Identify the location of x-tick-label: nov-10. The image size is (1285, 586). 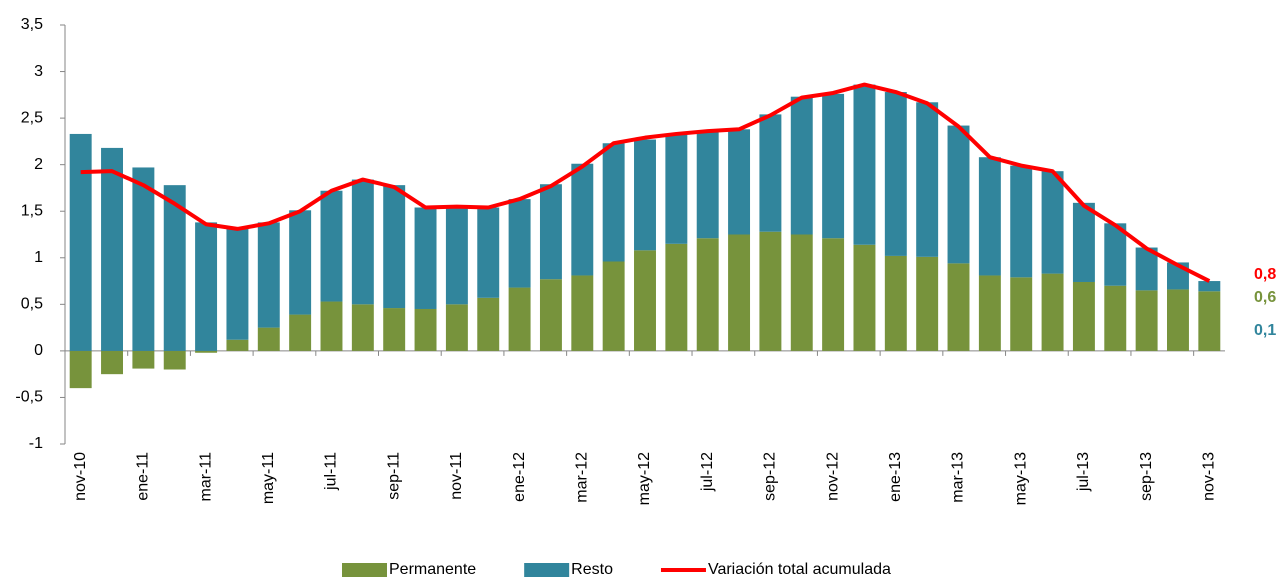
(80, 476).